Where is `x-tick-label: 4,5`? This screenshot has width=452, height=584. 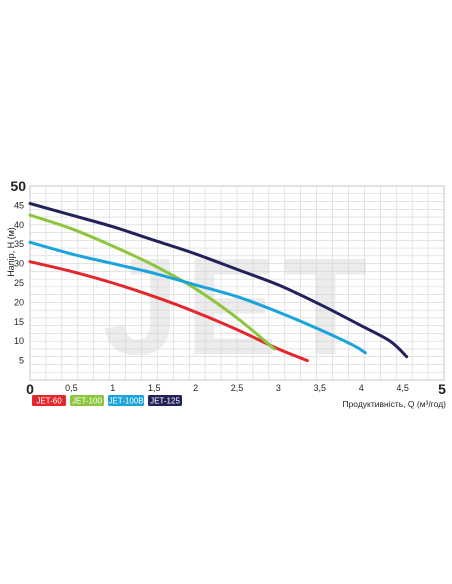
x-tick-label: 4,5 is located at coordinates (402, 388).